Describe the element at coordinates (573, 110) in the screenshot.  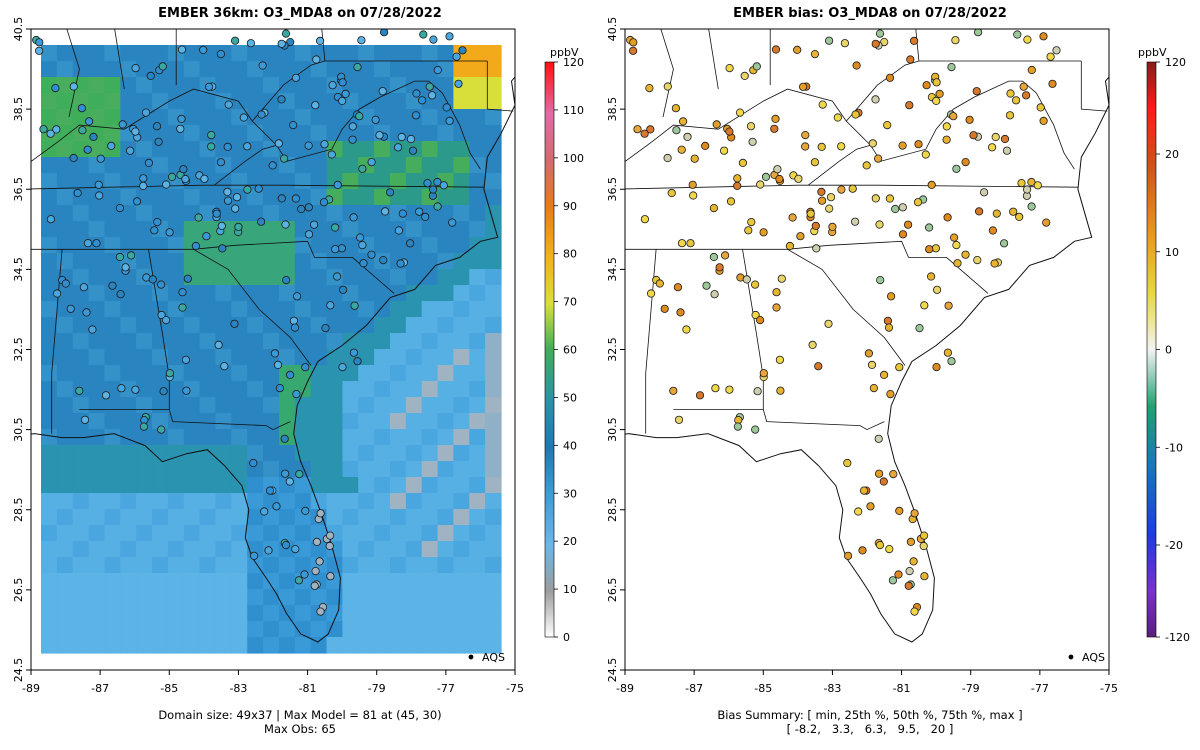
I see `colorbar-tick-label: 110` at that location.